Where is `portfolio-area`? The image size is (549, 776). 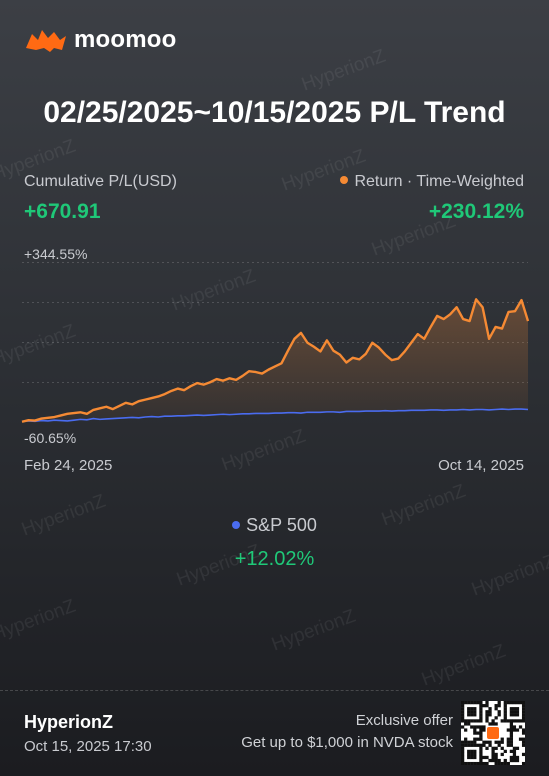
portfolio-area is located at coordinates (275, 360).